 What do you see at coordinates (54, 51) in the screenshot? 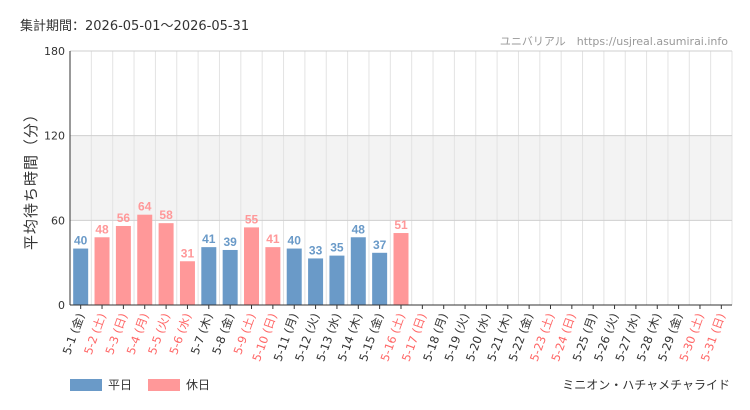
I see `y-tick-label: 180` at bounding box center [54, 51].